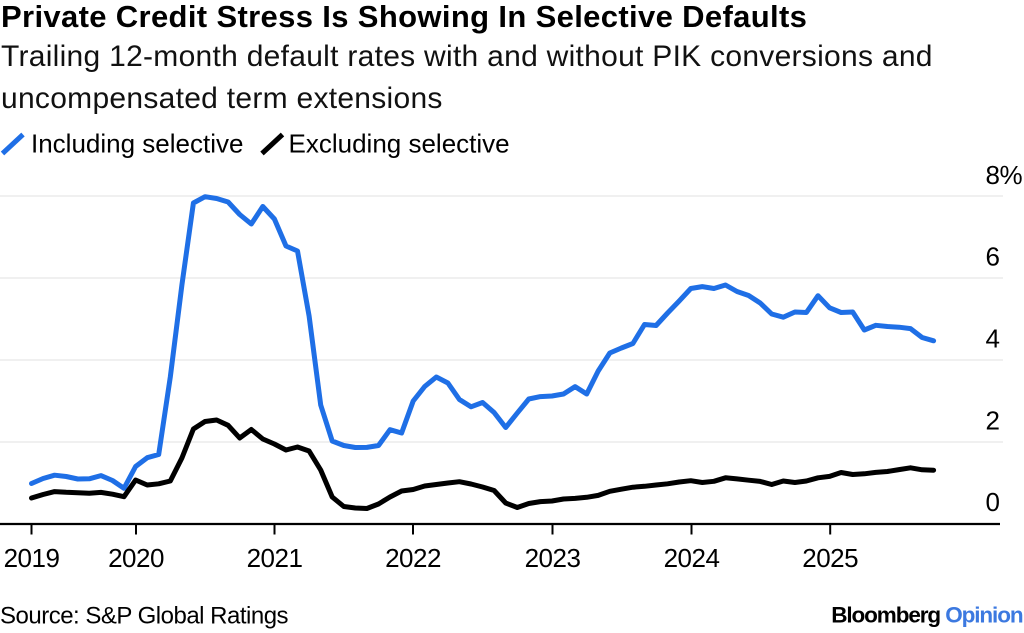 This screenshot has width=1024, height=633. Describe the element at coordinates (136, 558) in the screenshot. I see `svg-text: 2020` at that location.